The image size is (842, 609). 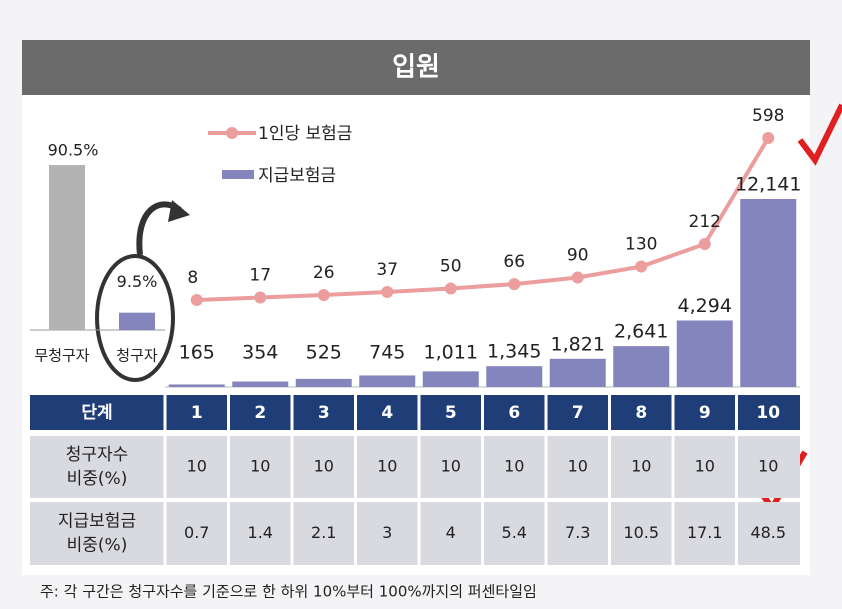 What do you see at coordinates (641, 532) in the screenshot?
I see `table-cell: 10.5` at bounding box center [641, 532].